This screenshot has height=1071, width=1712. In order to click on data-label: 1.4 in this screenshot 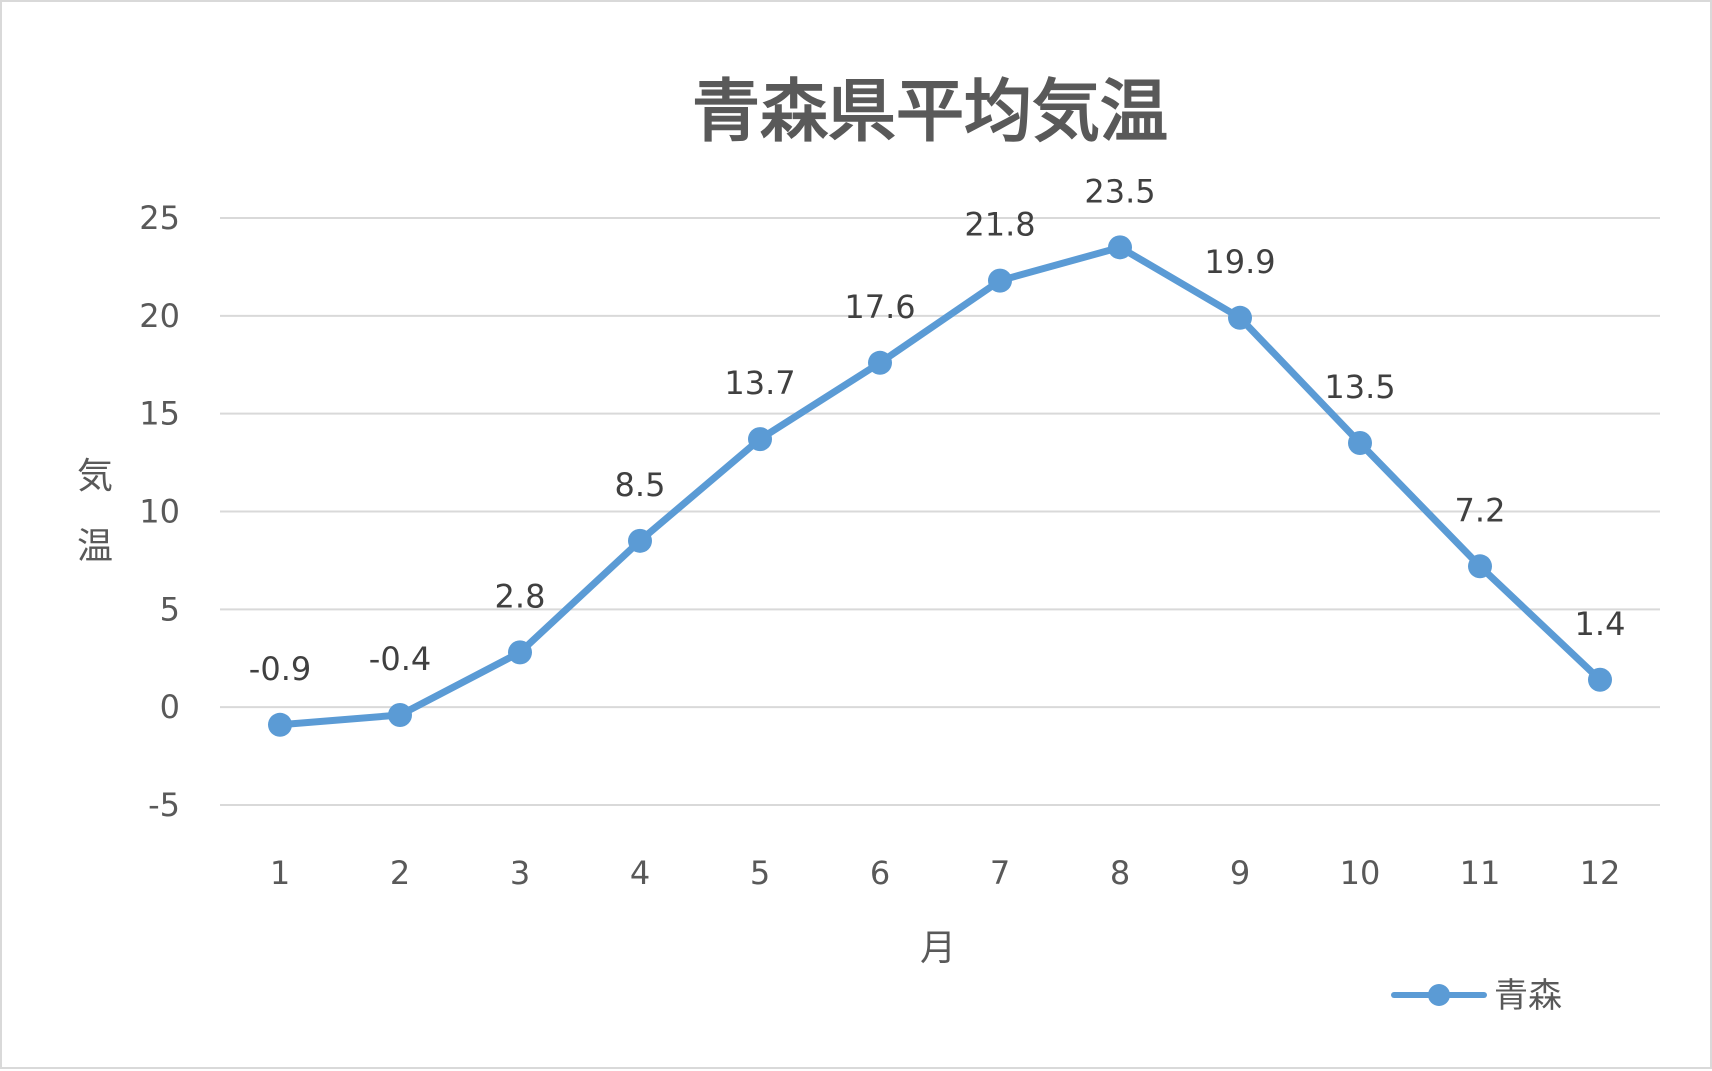, I will do `click(1600, 624)`.